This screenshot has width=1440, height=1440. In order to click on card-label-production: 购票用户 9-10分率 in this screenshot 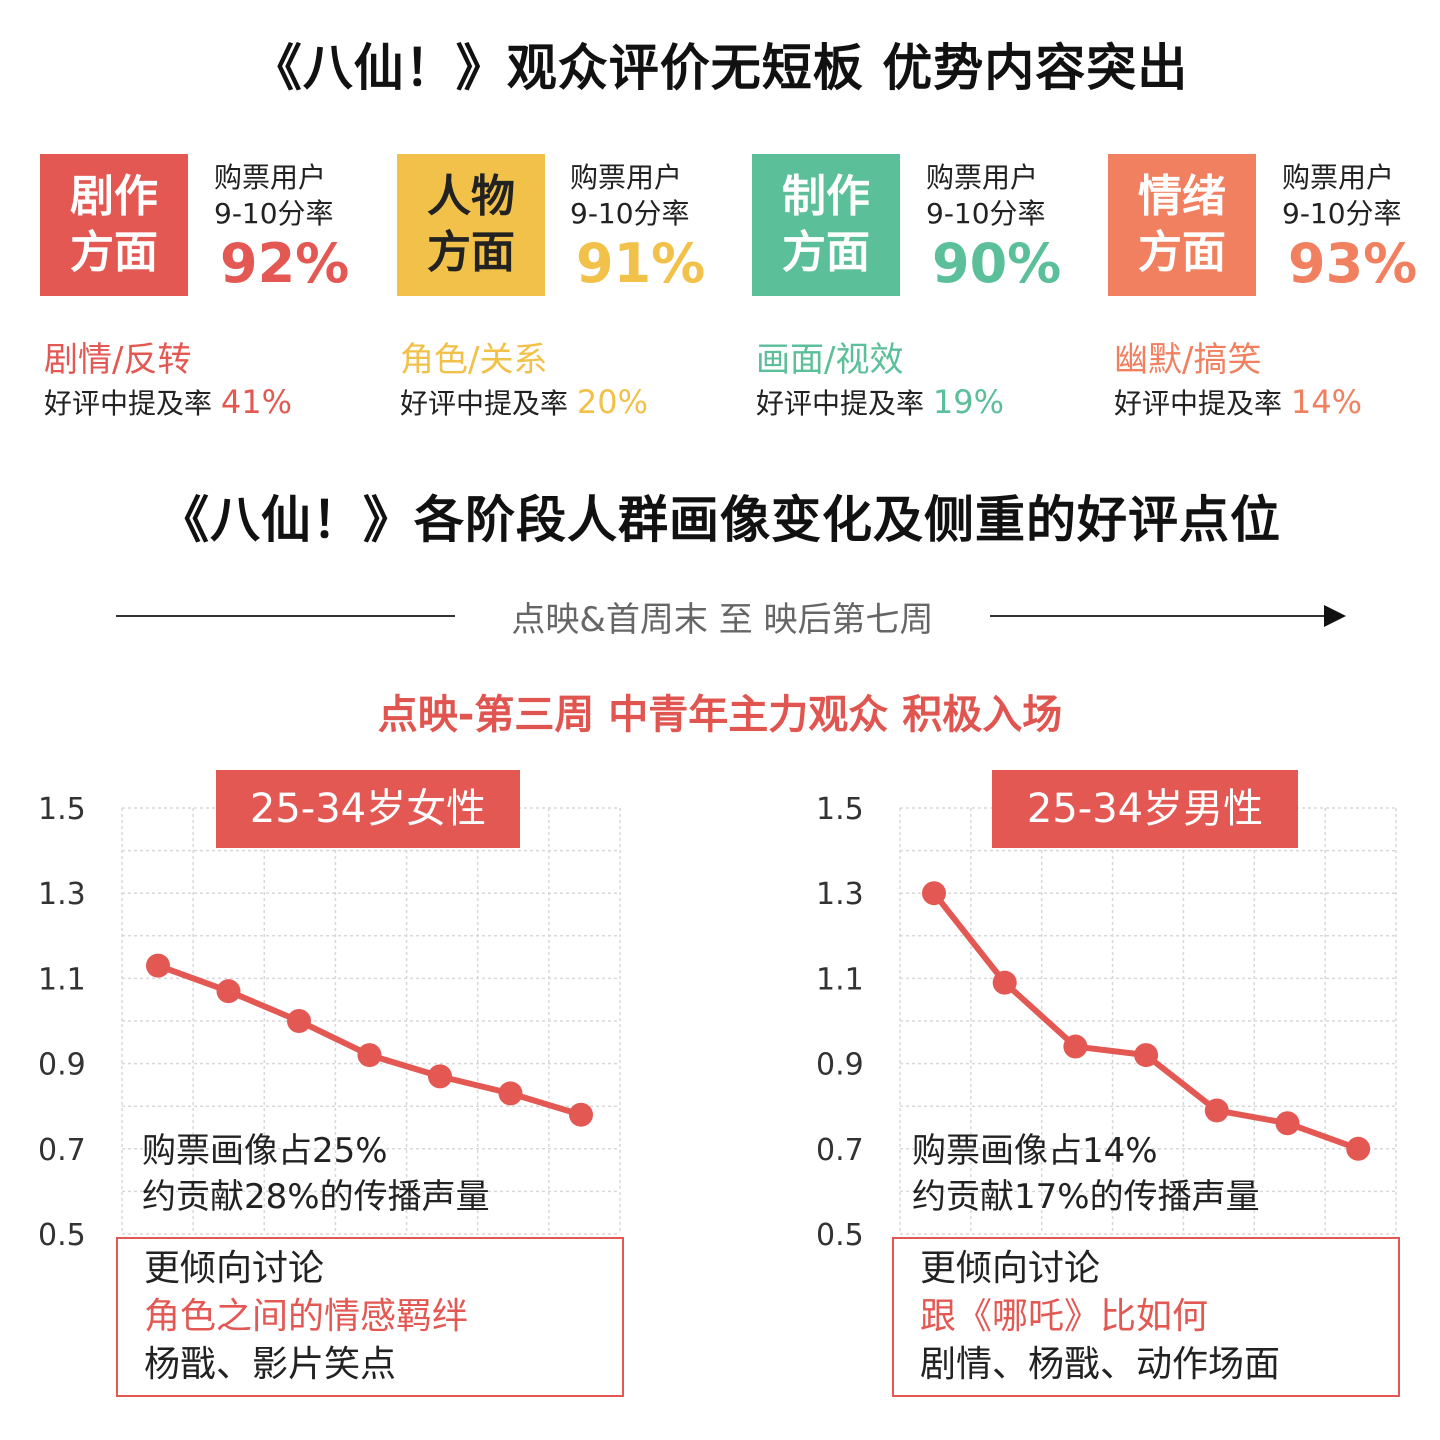, I will do `click(986, 196)`.